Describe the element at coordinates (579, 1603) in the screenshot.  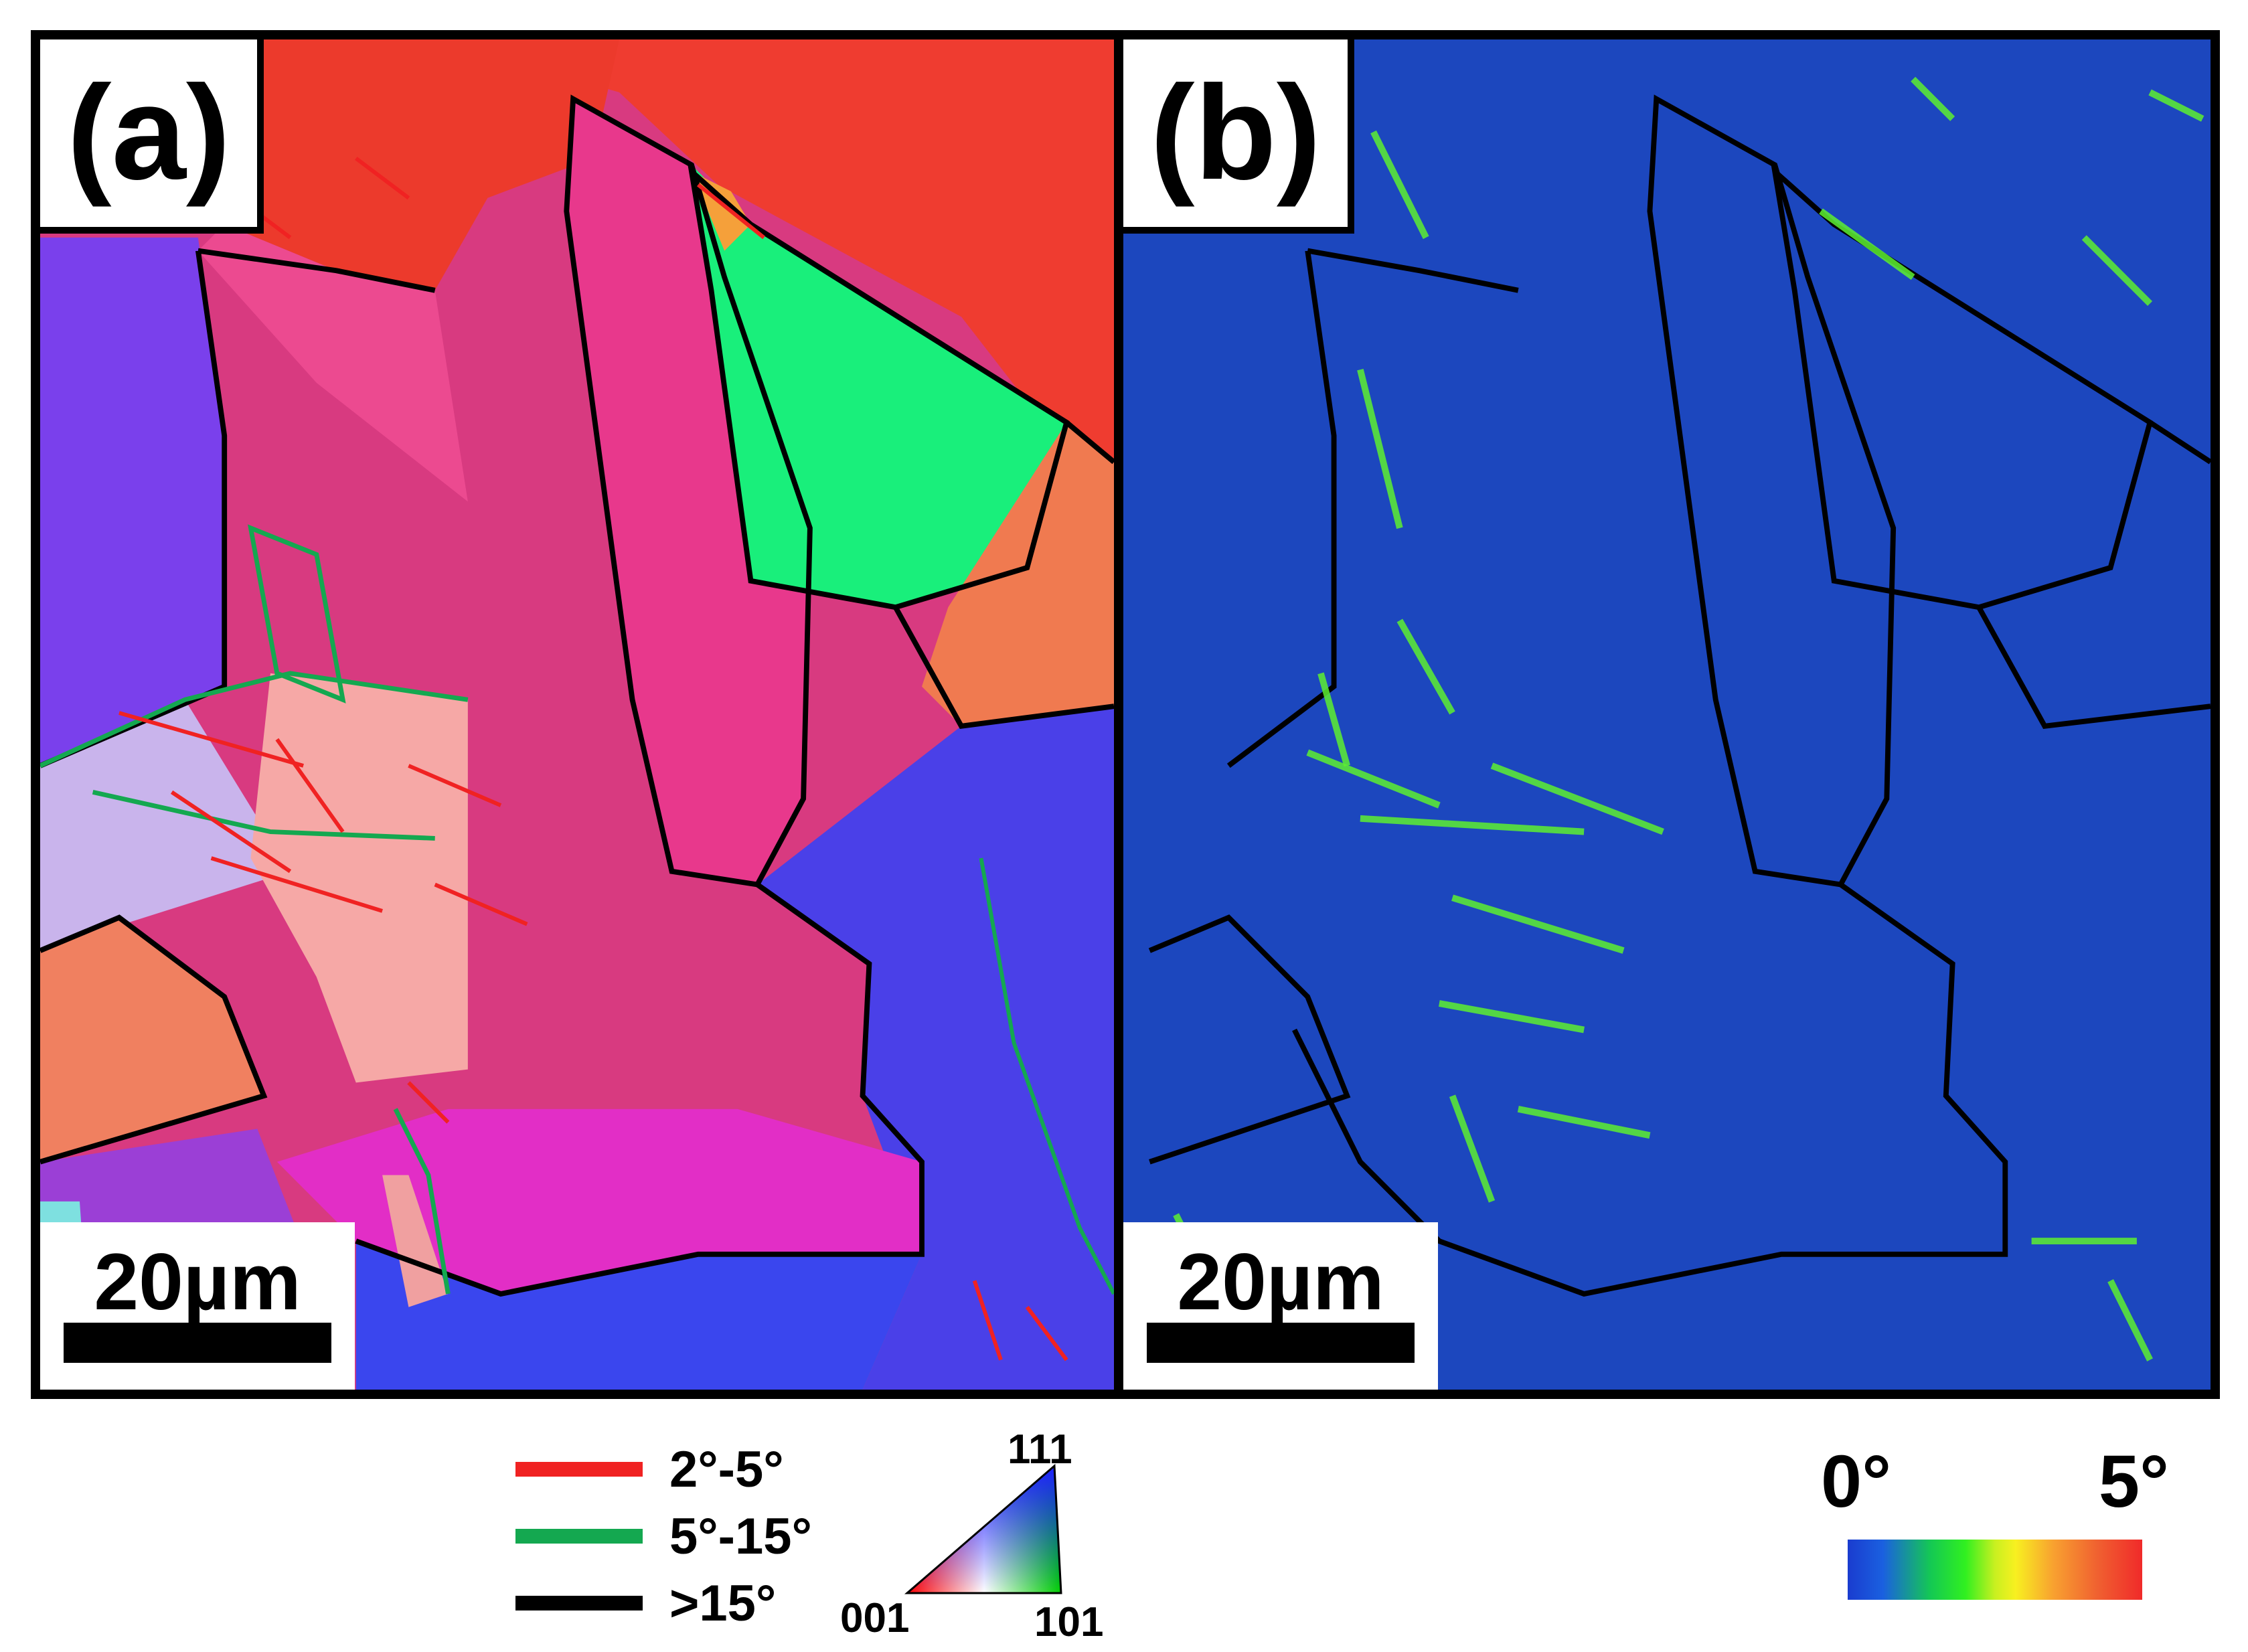
I see `legend-swatch-black` at that location.